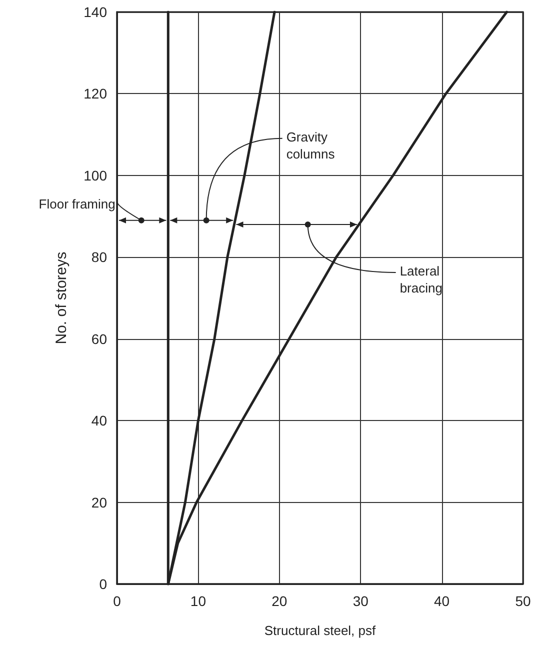 This screenshot has width=537, height=646. I want to click on y-tick-label: 120, so click(96, 94).